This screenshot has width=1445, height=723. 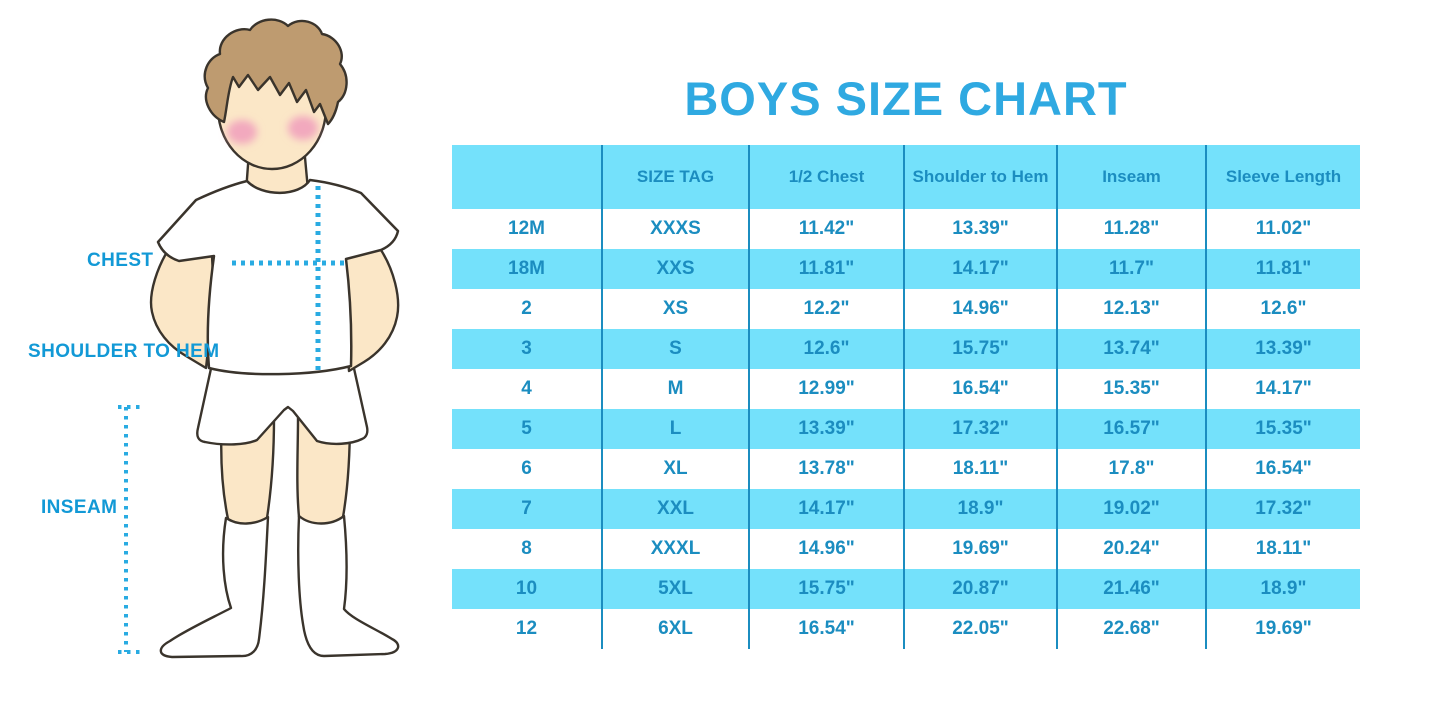 What do you see at coordinates (527, 389) in the screenshot?
I see `row-size: 4` at bounding box center [527, 389].